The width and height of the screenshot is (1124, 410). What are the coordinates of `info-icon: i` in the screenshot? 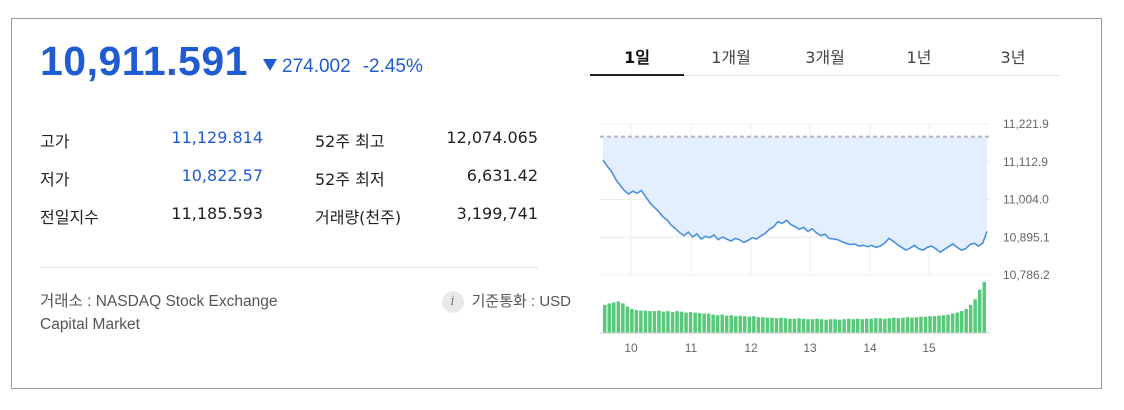 It's located at (452, 302).